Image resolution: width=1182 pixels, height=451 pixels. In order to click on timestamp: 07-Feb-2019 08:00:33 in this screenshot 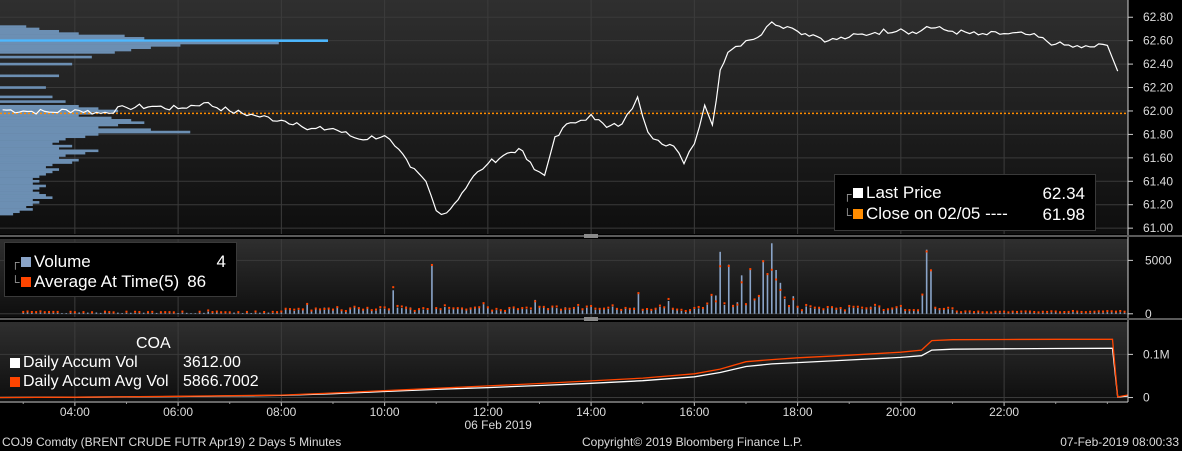, I will do `click(1119, 442)`.